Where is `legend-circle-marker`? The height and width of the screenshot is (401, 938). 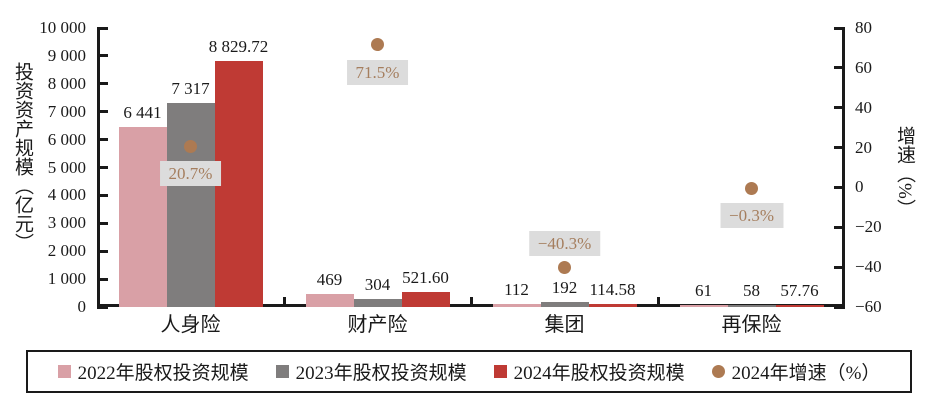
legend-circle-marker is located at coordinates (718, 371).